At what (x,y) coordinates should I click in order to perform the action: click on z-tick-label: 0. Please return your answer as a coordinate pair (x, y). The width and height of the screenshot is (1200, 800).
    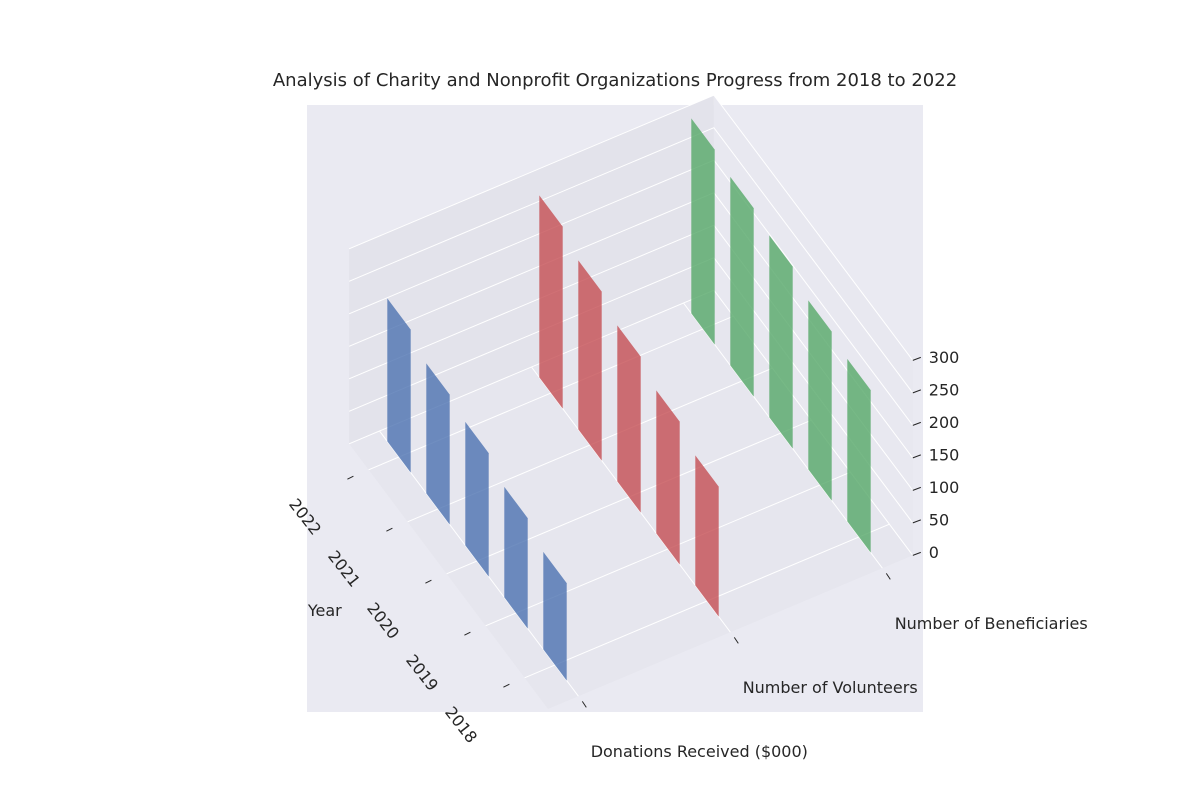
    Looking at the image, I should click on (934, 552).